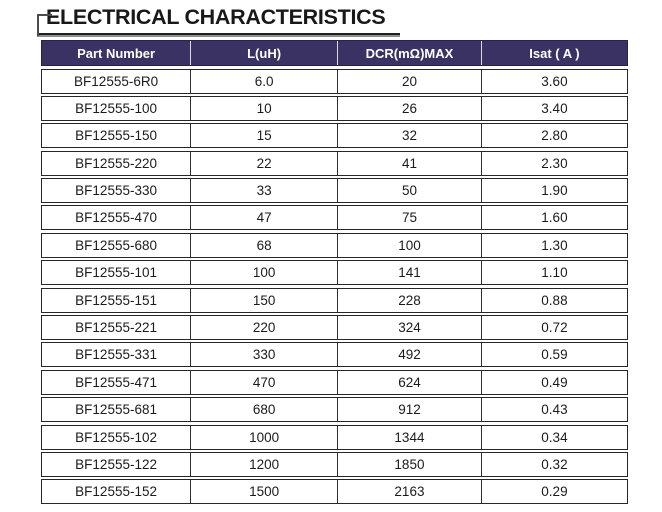  What do you see at coordinates (117, 81) in the screenshot?
I see `part-number-cell: BF12555-6R0` at bounding box center [117, 81].